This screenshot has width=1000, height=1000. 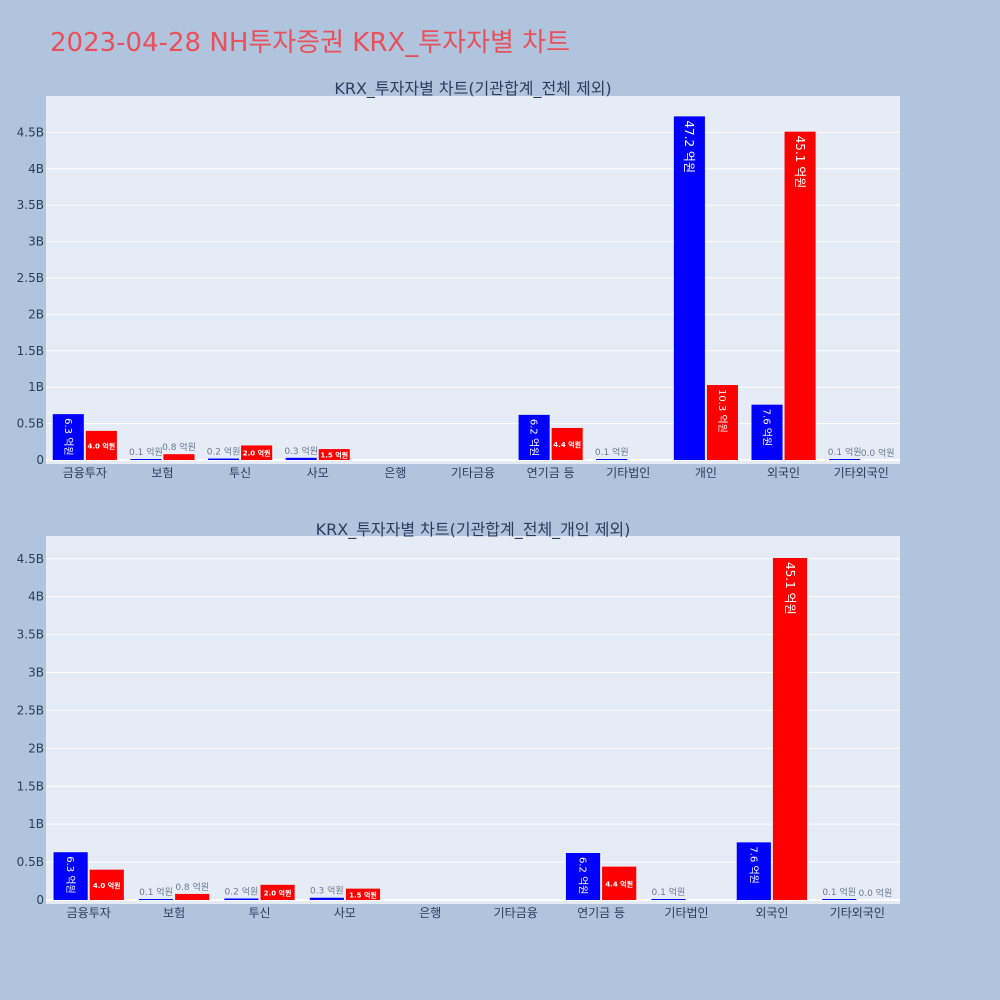 What do you see at coordinates (310, 43) in the screenshot?
I see `page-title: 2023-04-28 NH투자증권 KRX_투자자별 차트` at bounding box center [310, 43].